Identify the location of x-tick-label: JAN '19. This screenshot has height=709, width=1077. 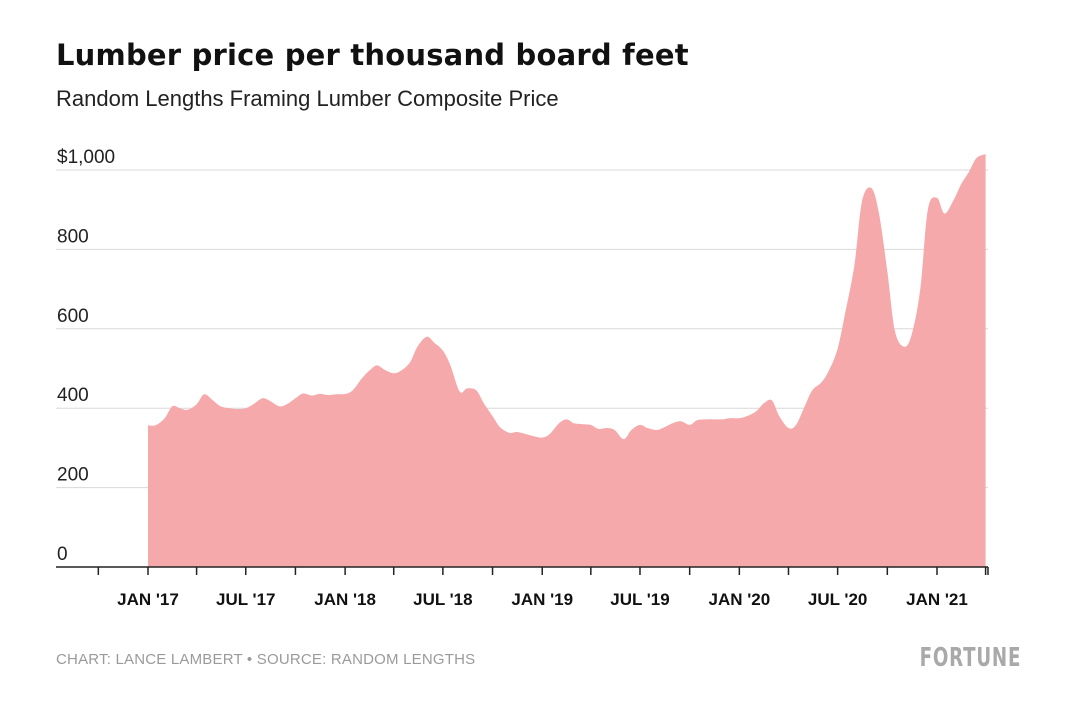
(542, 599).